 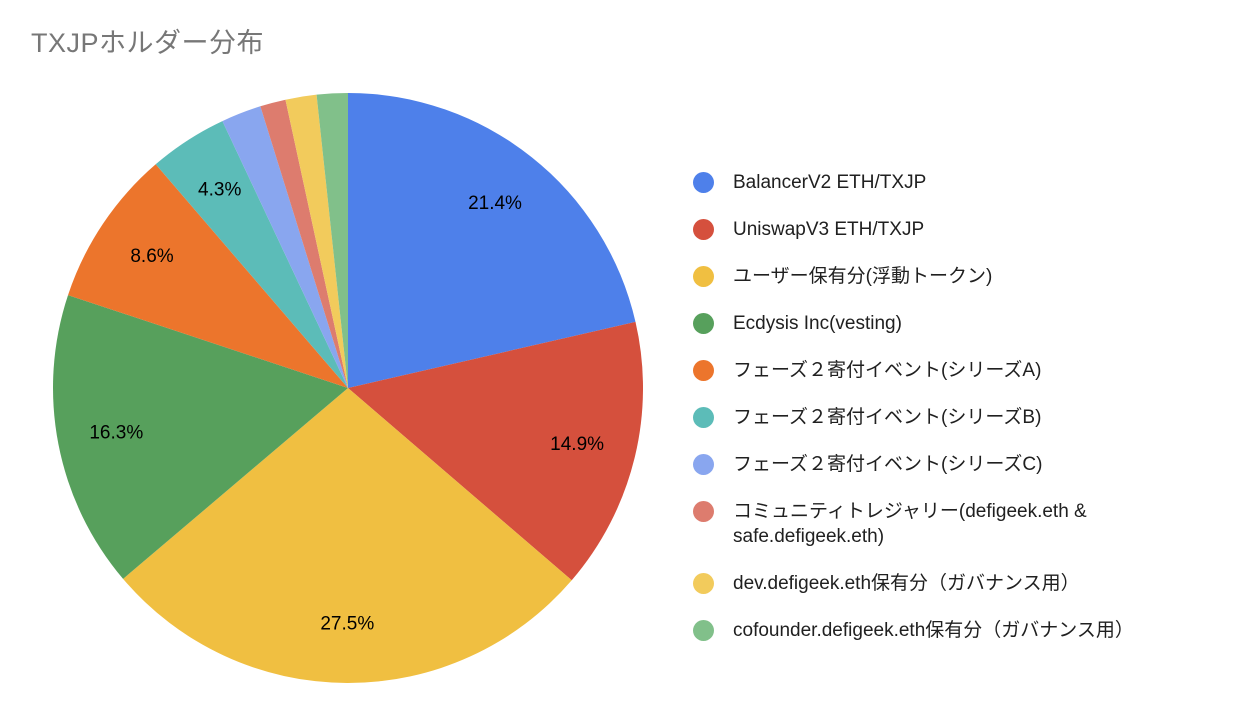 I want to click on slice-percentage-label: 21.4%, so click(x=495, y=203).